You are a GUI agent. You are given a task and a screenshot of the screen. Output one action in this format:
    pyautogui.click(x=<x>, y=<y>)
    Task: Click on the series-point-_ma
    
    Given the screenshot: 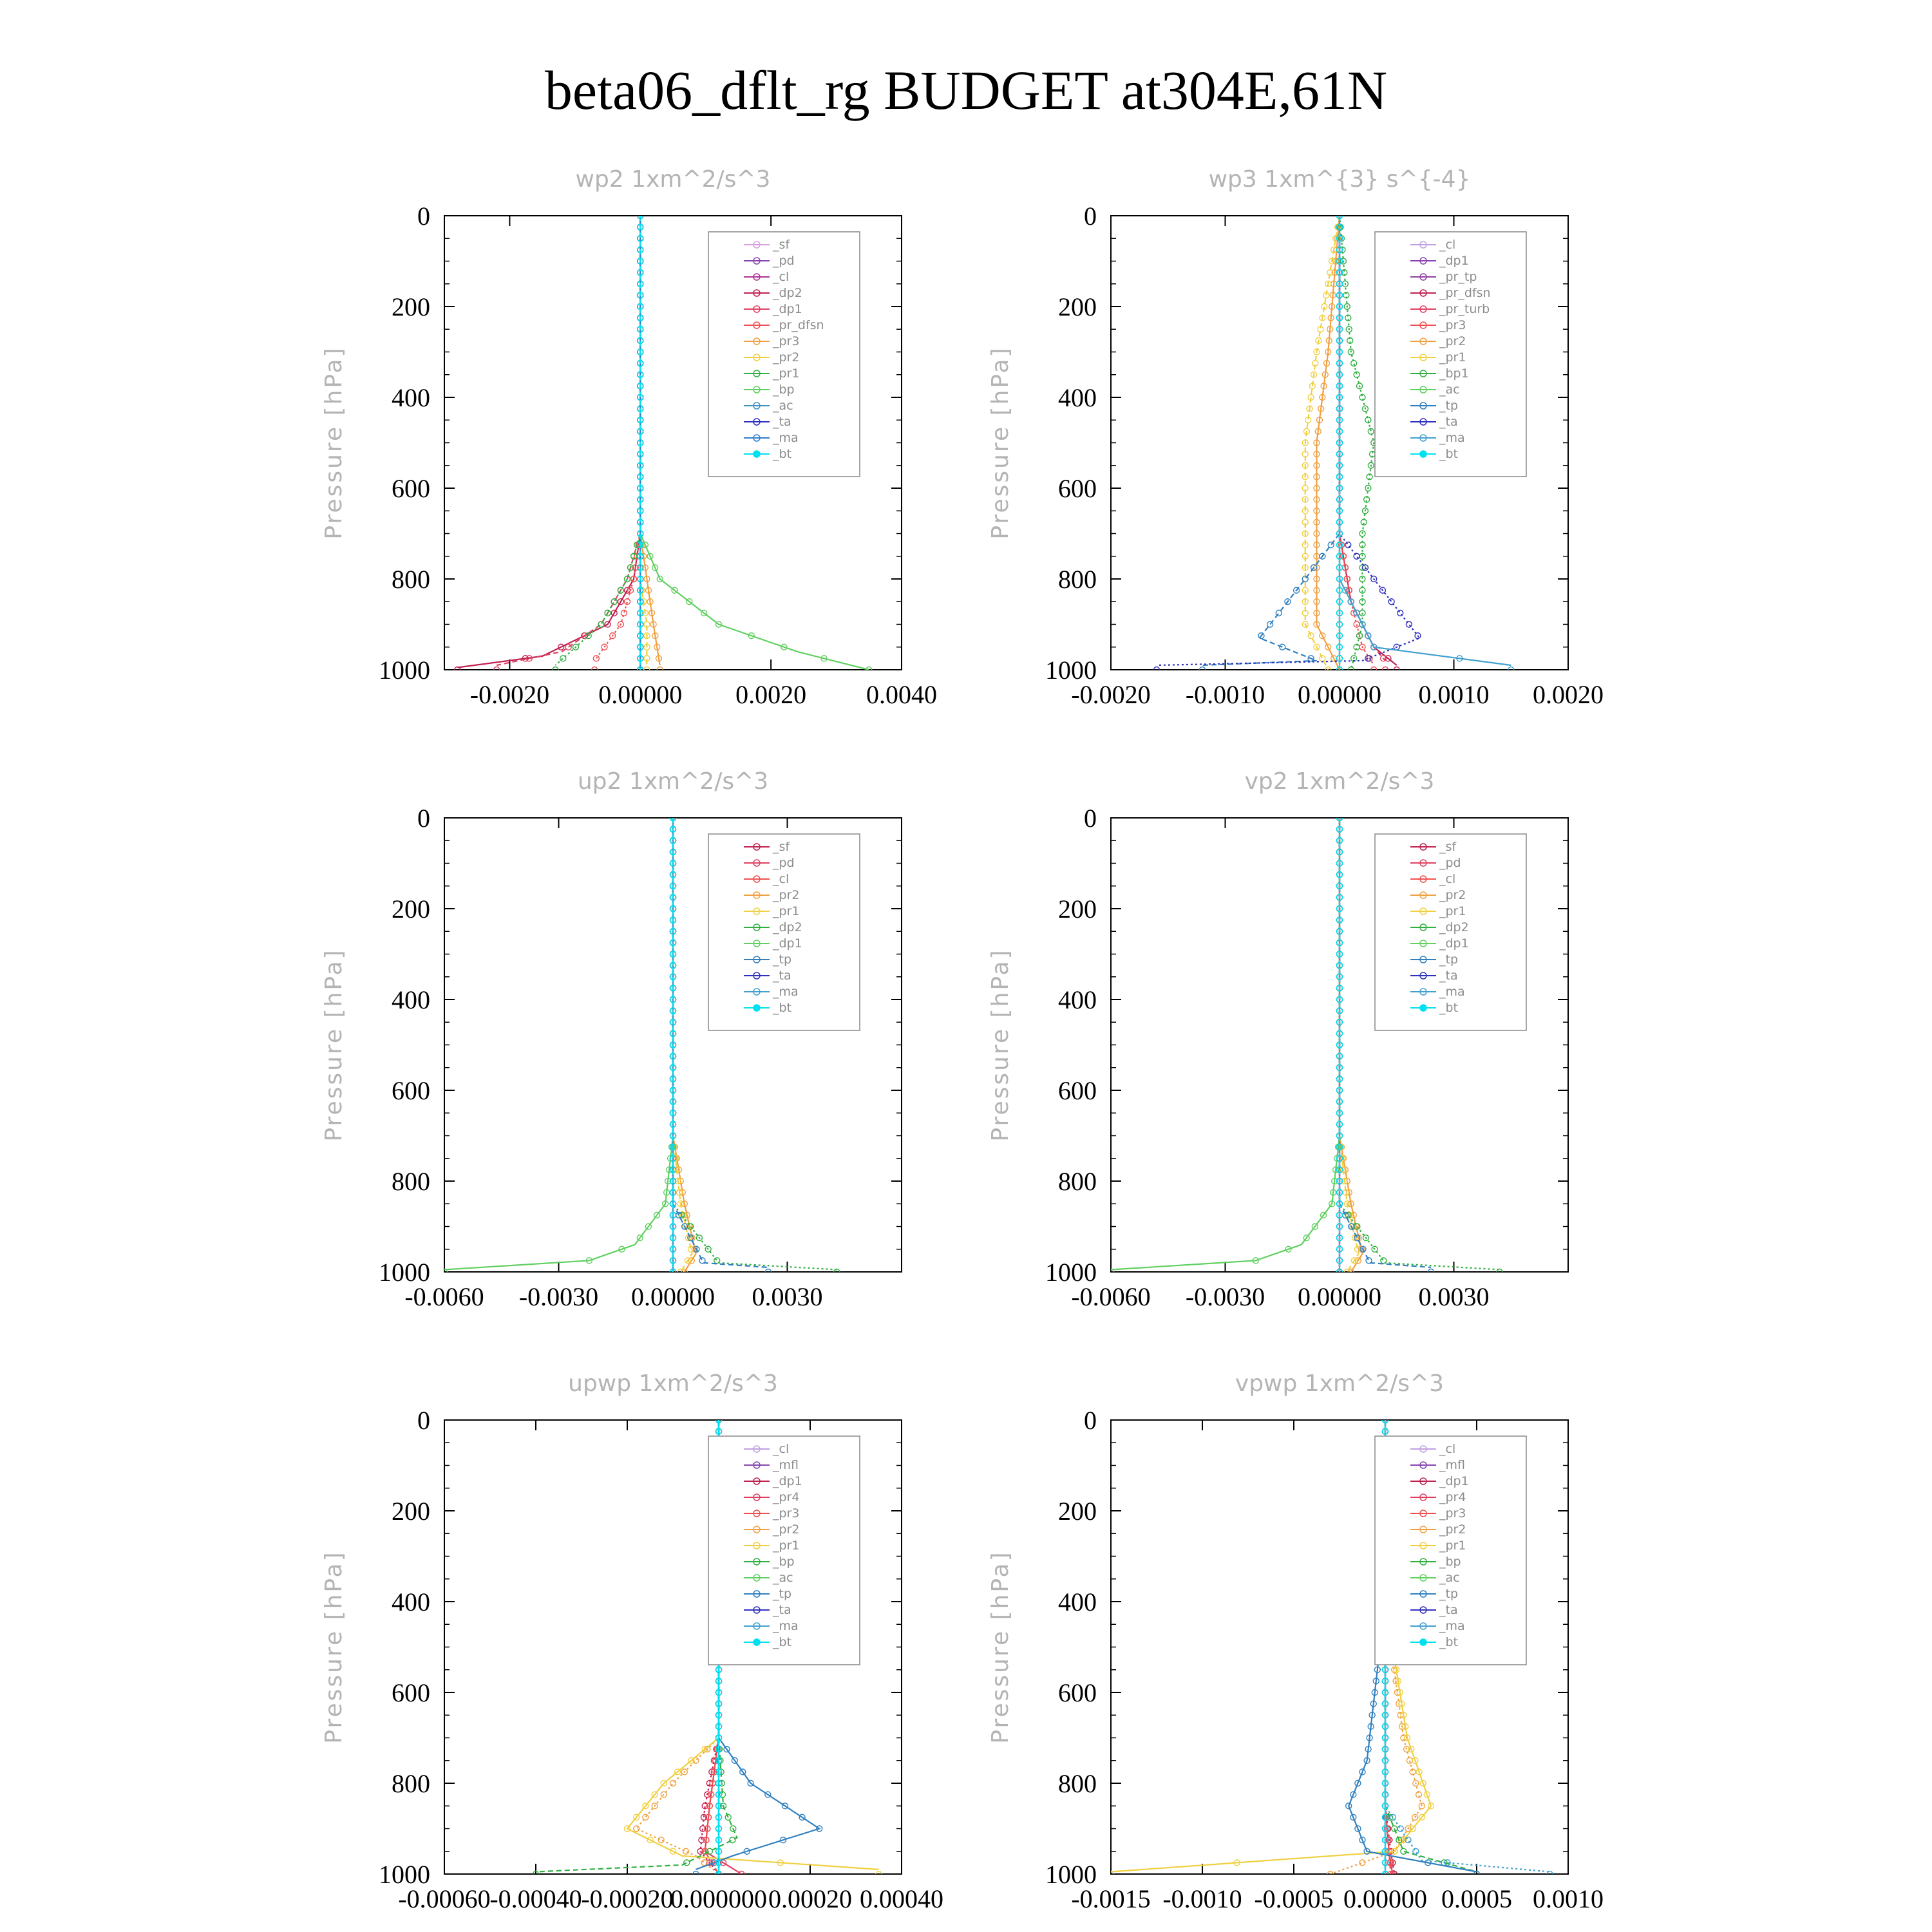 What is the action you would take?
    pyautogui.click(x=1356, y=613)
    